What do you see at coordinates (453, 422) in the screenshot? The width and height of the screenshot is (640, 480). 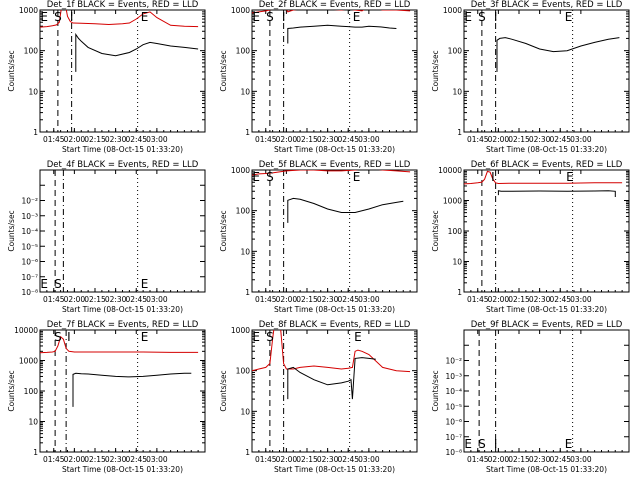 I see `y-tick-label: 10⁻⁶` at bounding box center [453, 422].